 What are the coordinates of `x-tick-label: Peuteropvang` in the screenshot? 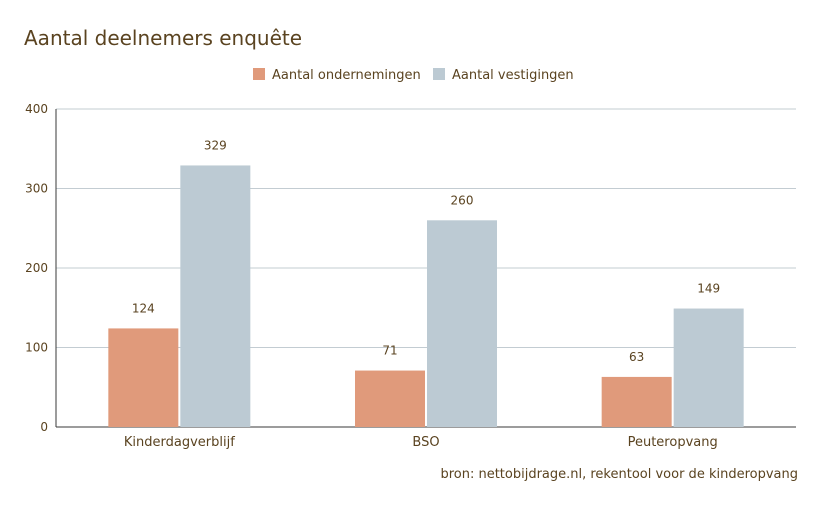 It's located at (673, 442).